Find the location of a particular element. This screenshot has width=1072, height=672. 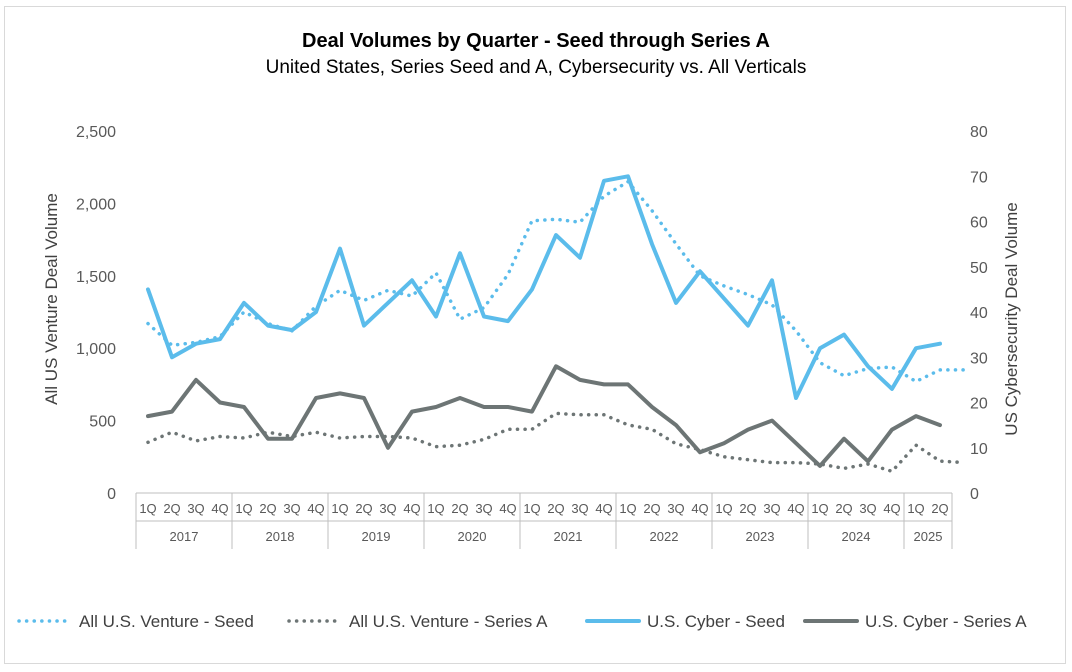

y-right-tick-label: 10 is located at coordinates (979, 449).